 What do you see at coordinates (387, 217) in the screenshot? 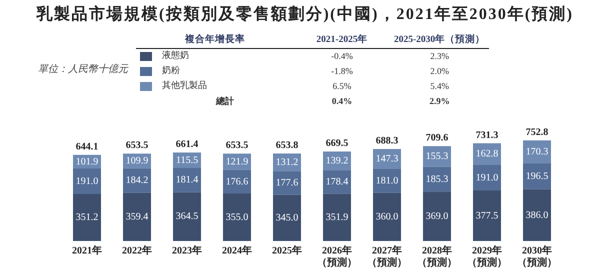
I see `data-label: 360.0` at bounding box center [387, 217].